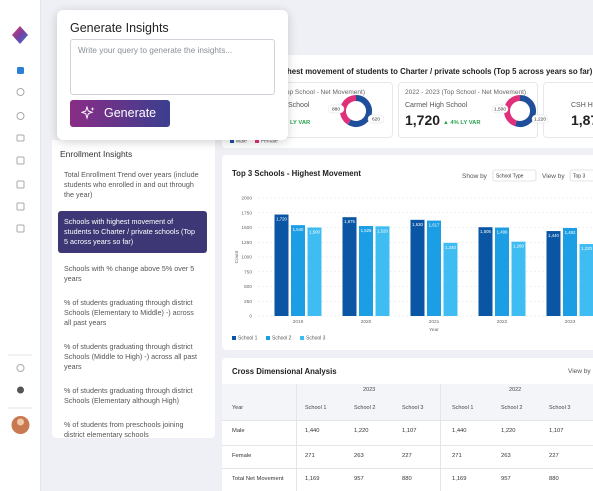  What do you see at coordinates (96, 154) in the screenshot?
I see `panel-heading: Enrollment Insights` at bounding box center [96, 154].